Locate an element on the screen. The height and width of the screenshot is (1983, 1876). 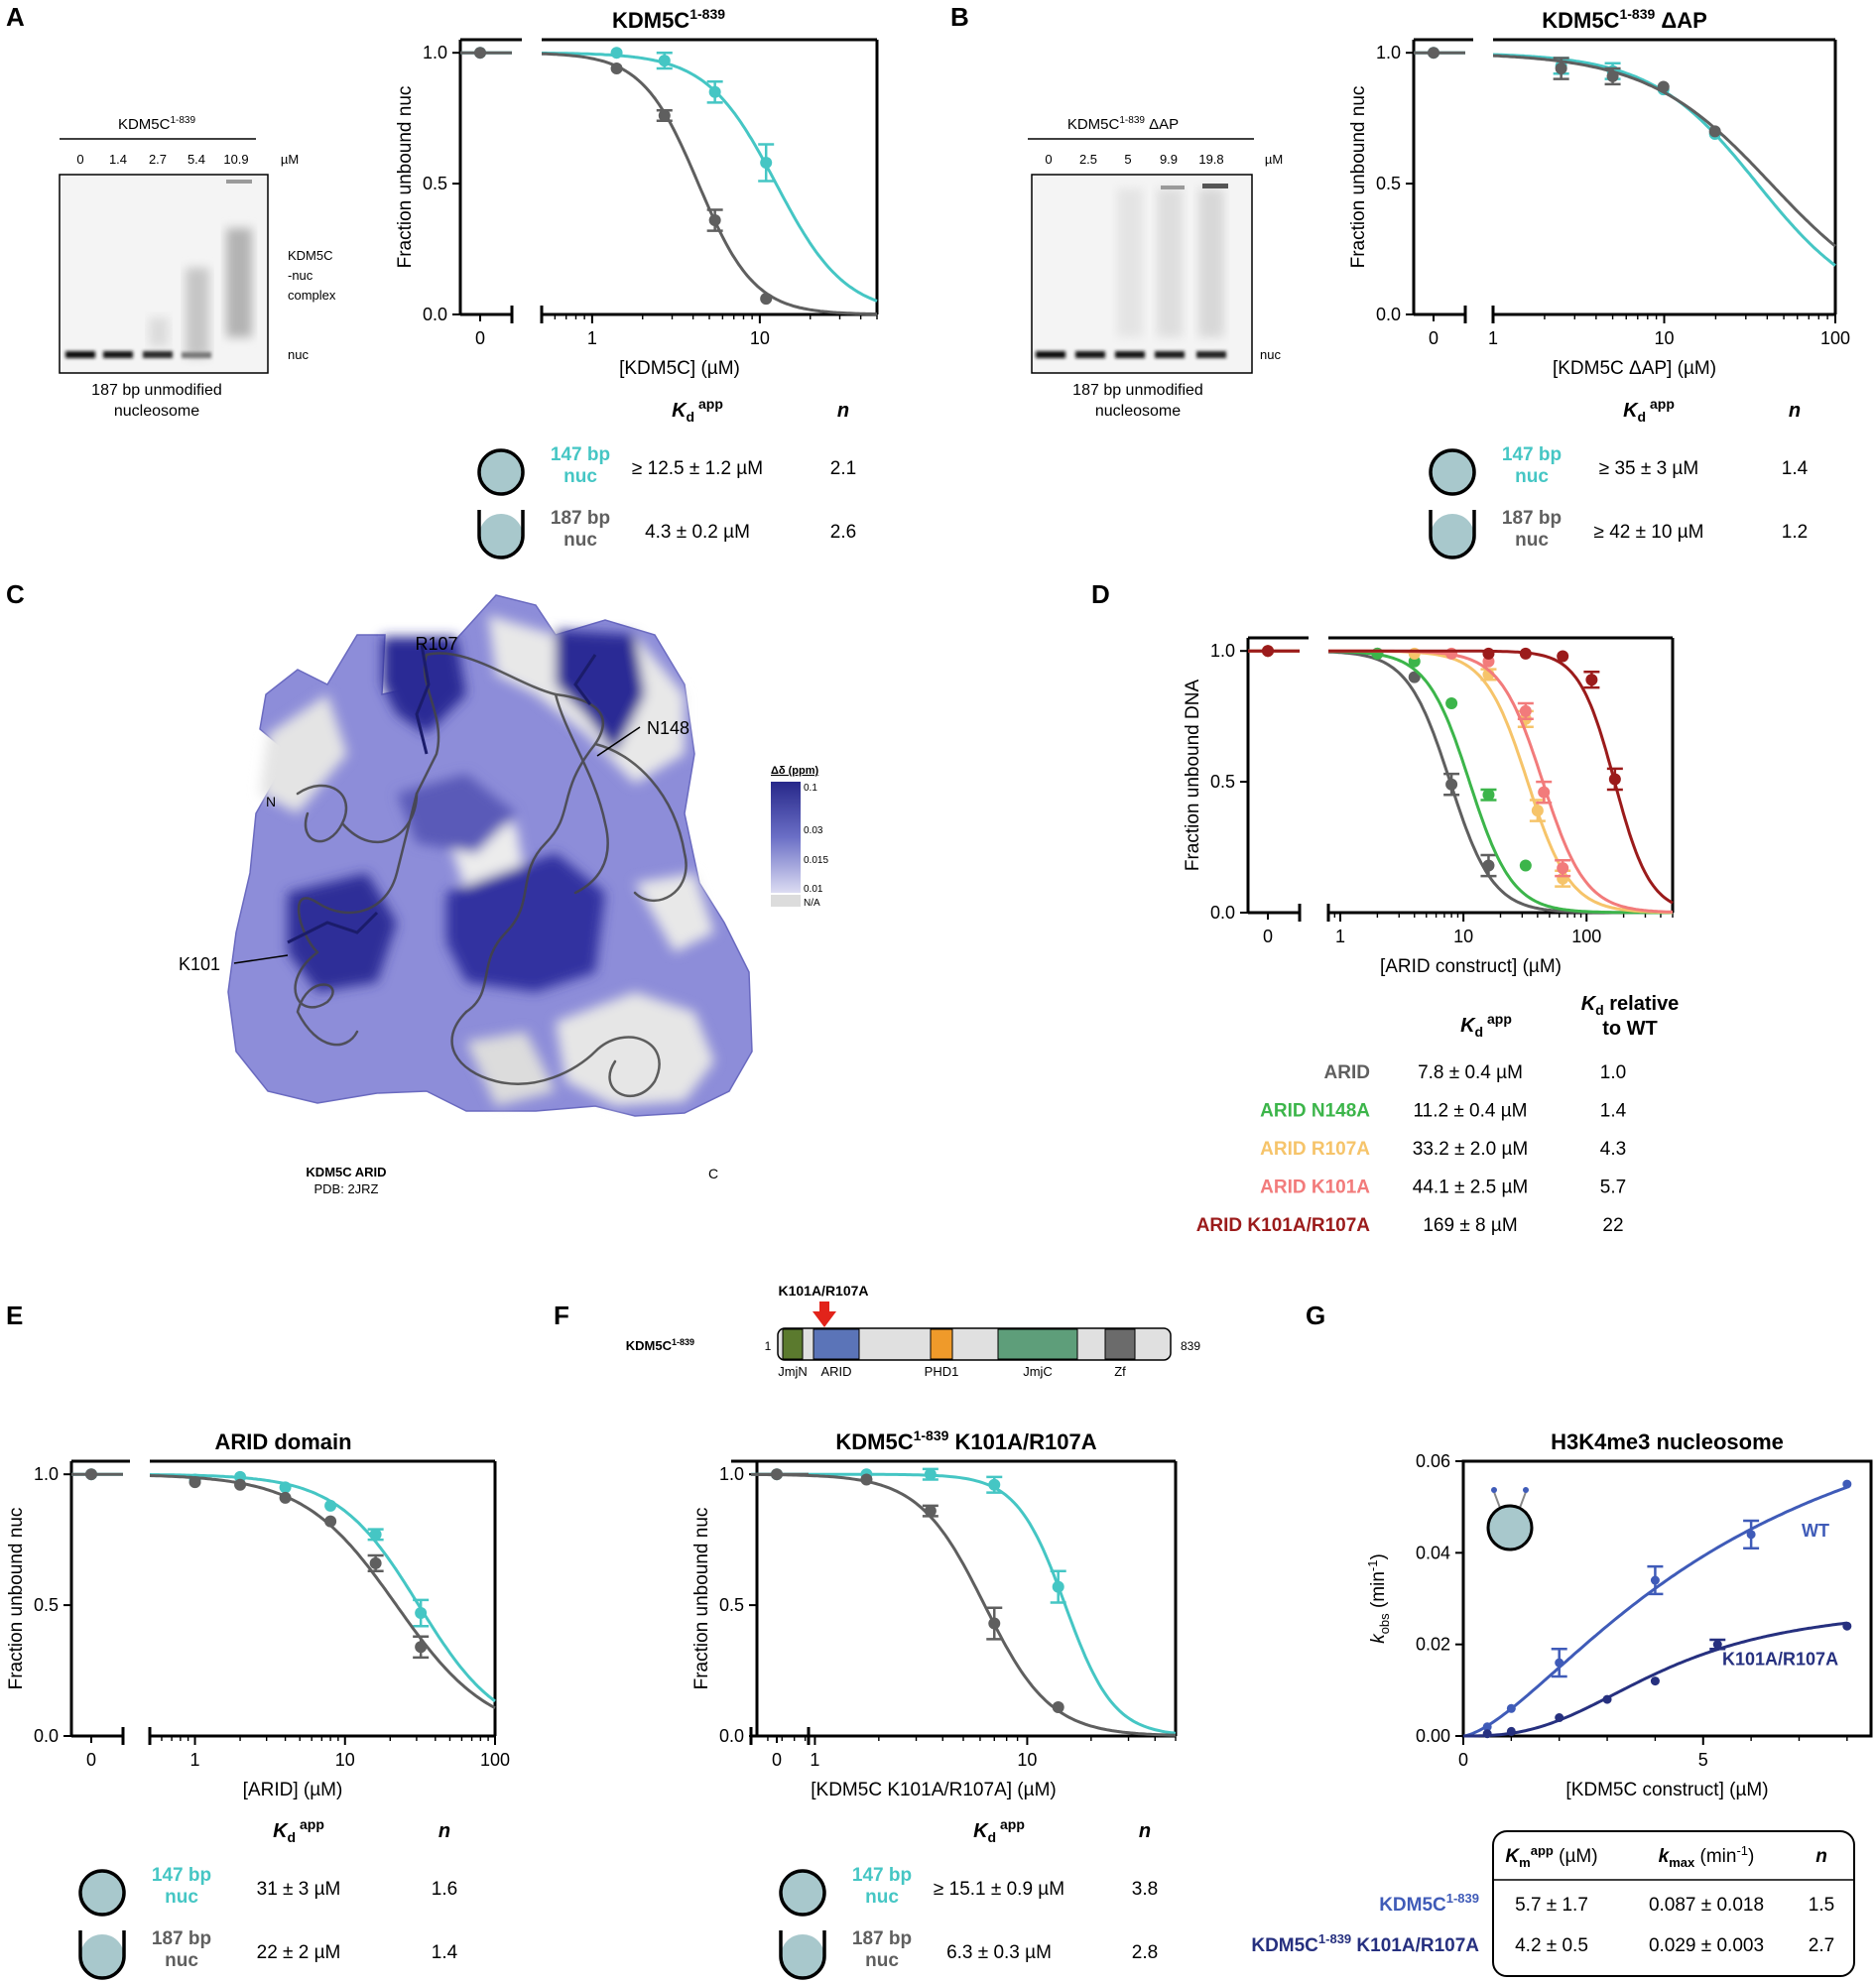
row-name: KDM5C1-839 is located at coordinates (1429, 1903).